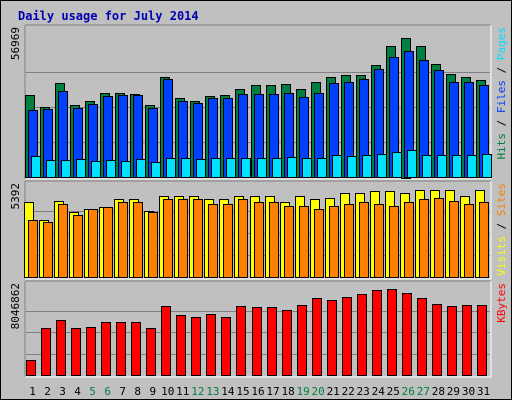 The width and height of the screenshot is (512, 401). Describe the element at coordinates (453, 391) in the screenshot. I see `x-tick-day-29: 29` at that location.